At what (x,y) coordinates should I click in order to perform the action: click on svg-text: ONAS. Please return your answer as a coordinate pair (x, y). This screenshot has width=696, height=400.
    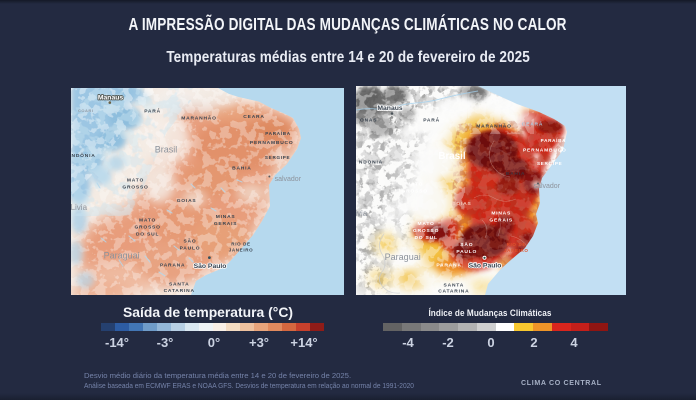
    Looking at the image, I should click on (368, 120).